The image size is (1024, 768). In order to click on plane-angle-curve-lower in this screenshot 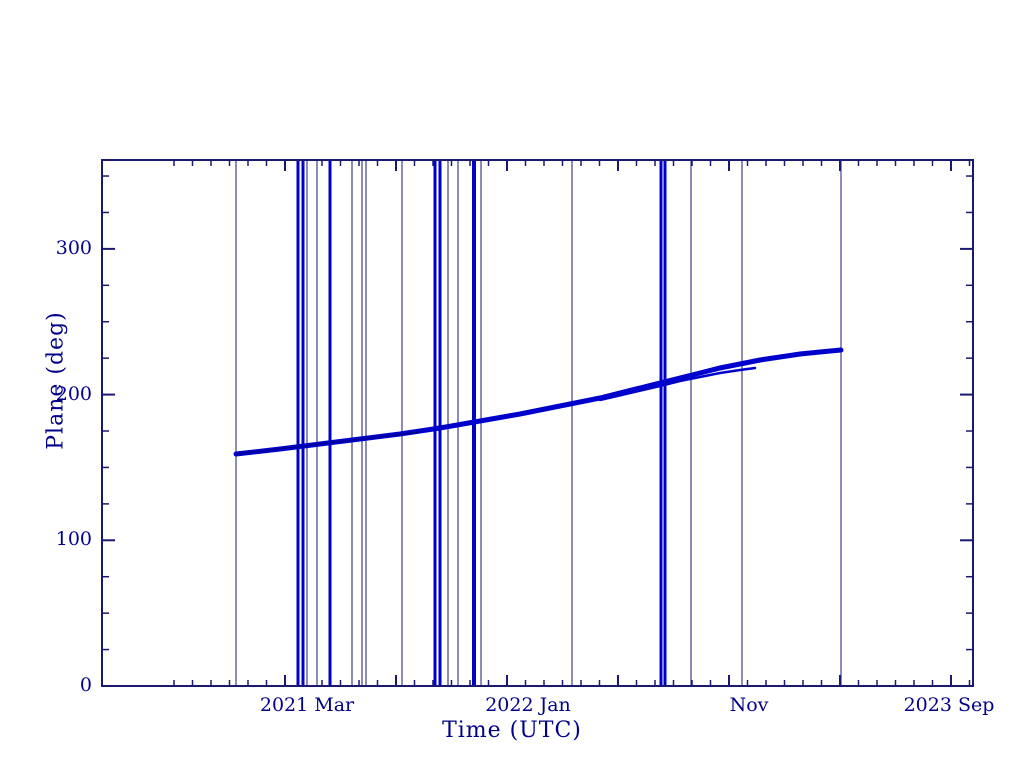, I will do `click(677, 384)`.